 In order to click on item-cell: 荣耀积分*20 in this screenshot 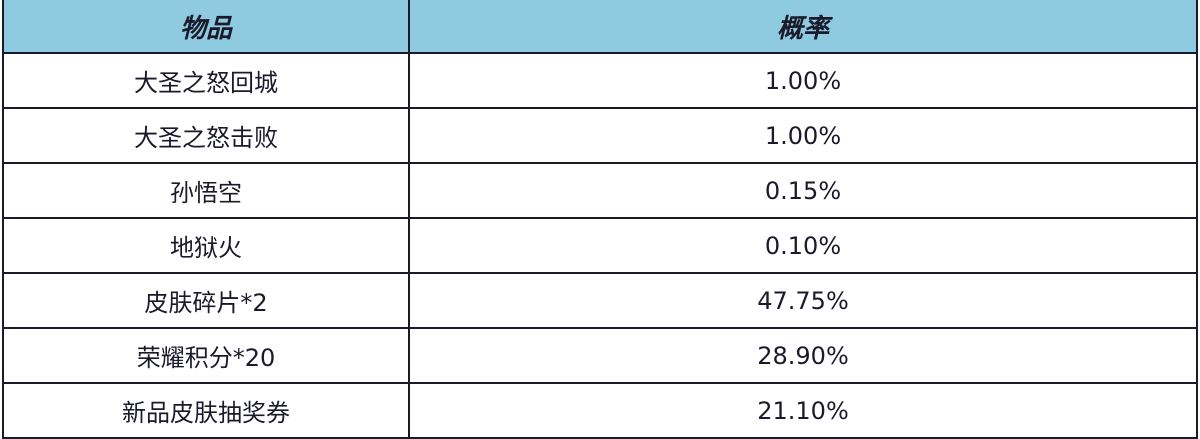, I will do `click(206, 355)`.